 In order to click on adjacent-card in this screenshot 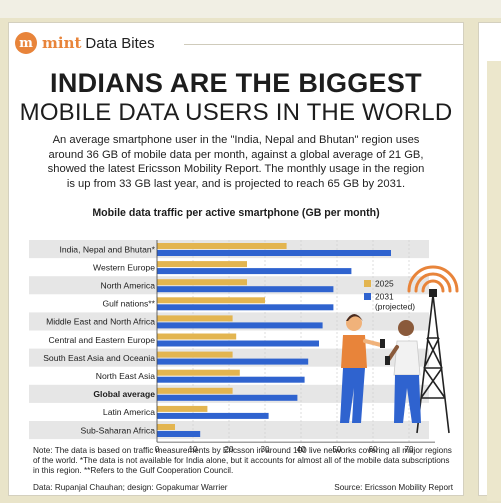, I will do `click(489, 261)`.